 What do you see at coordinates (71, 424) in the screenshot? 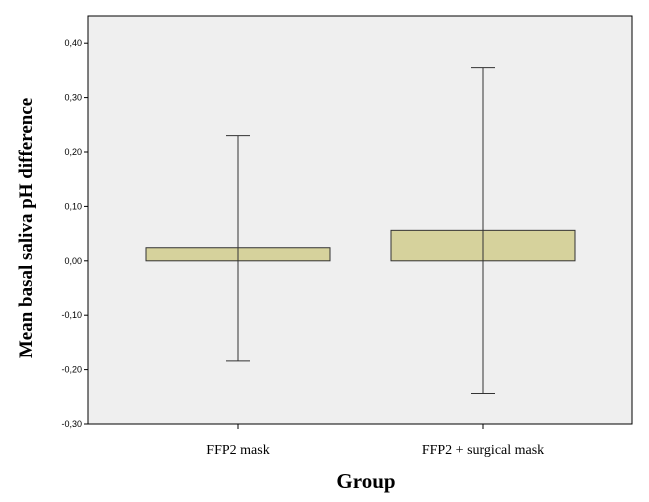
I see `y-tick-label: -0,30` at bounding box center [71, 424].